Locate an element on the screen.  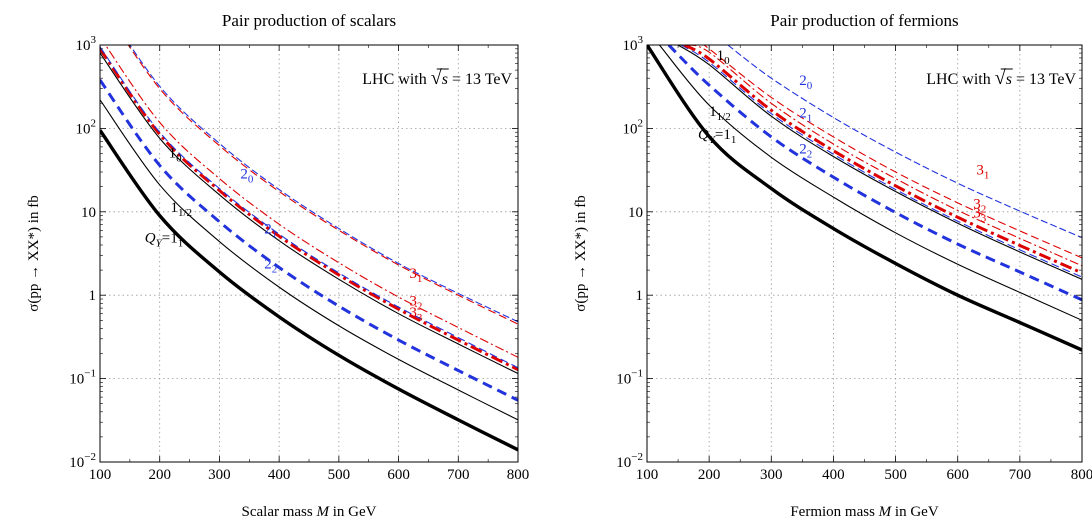
chart-title: Pair production of scalars is located at coordinates (309, 20).